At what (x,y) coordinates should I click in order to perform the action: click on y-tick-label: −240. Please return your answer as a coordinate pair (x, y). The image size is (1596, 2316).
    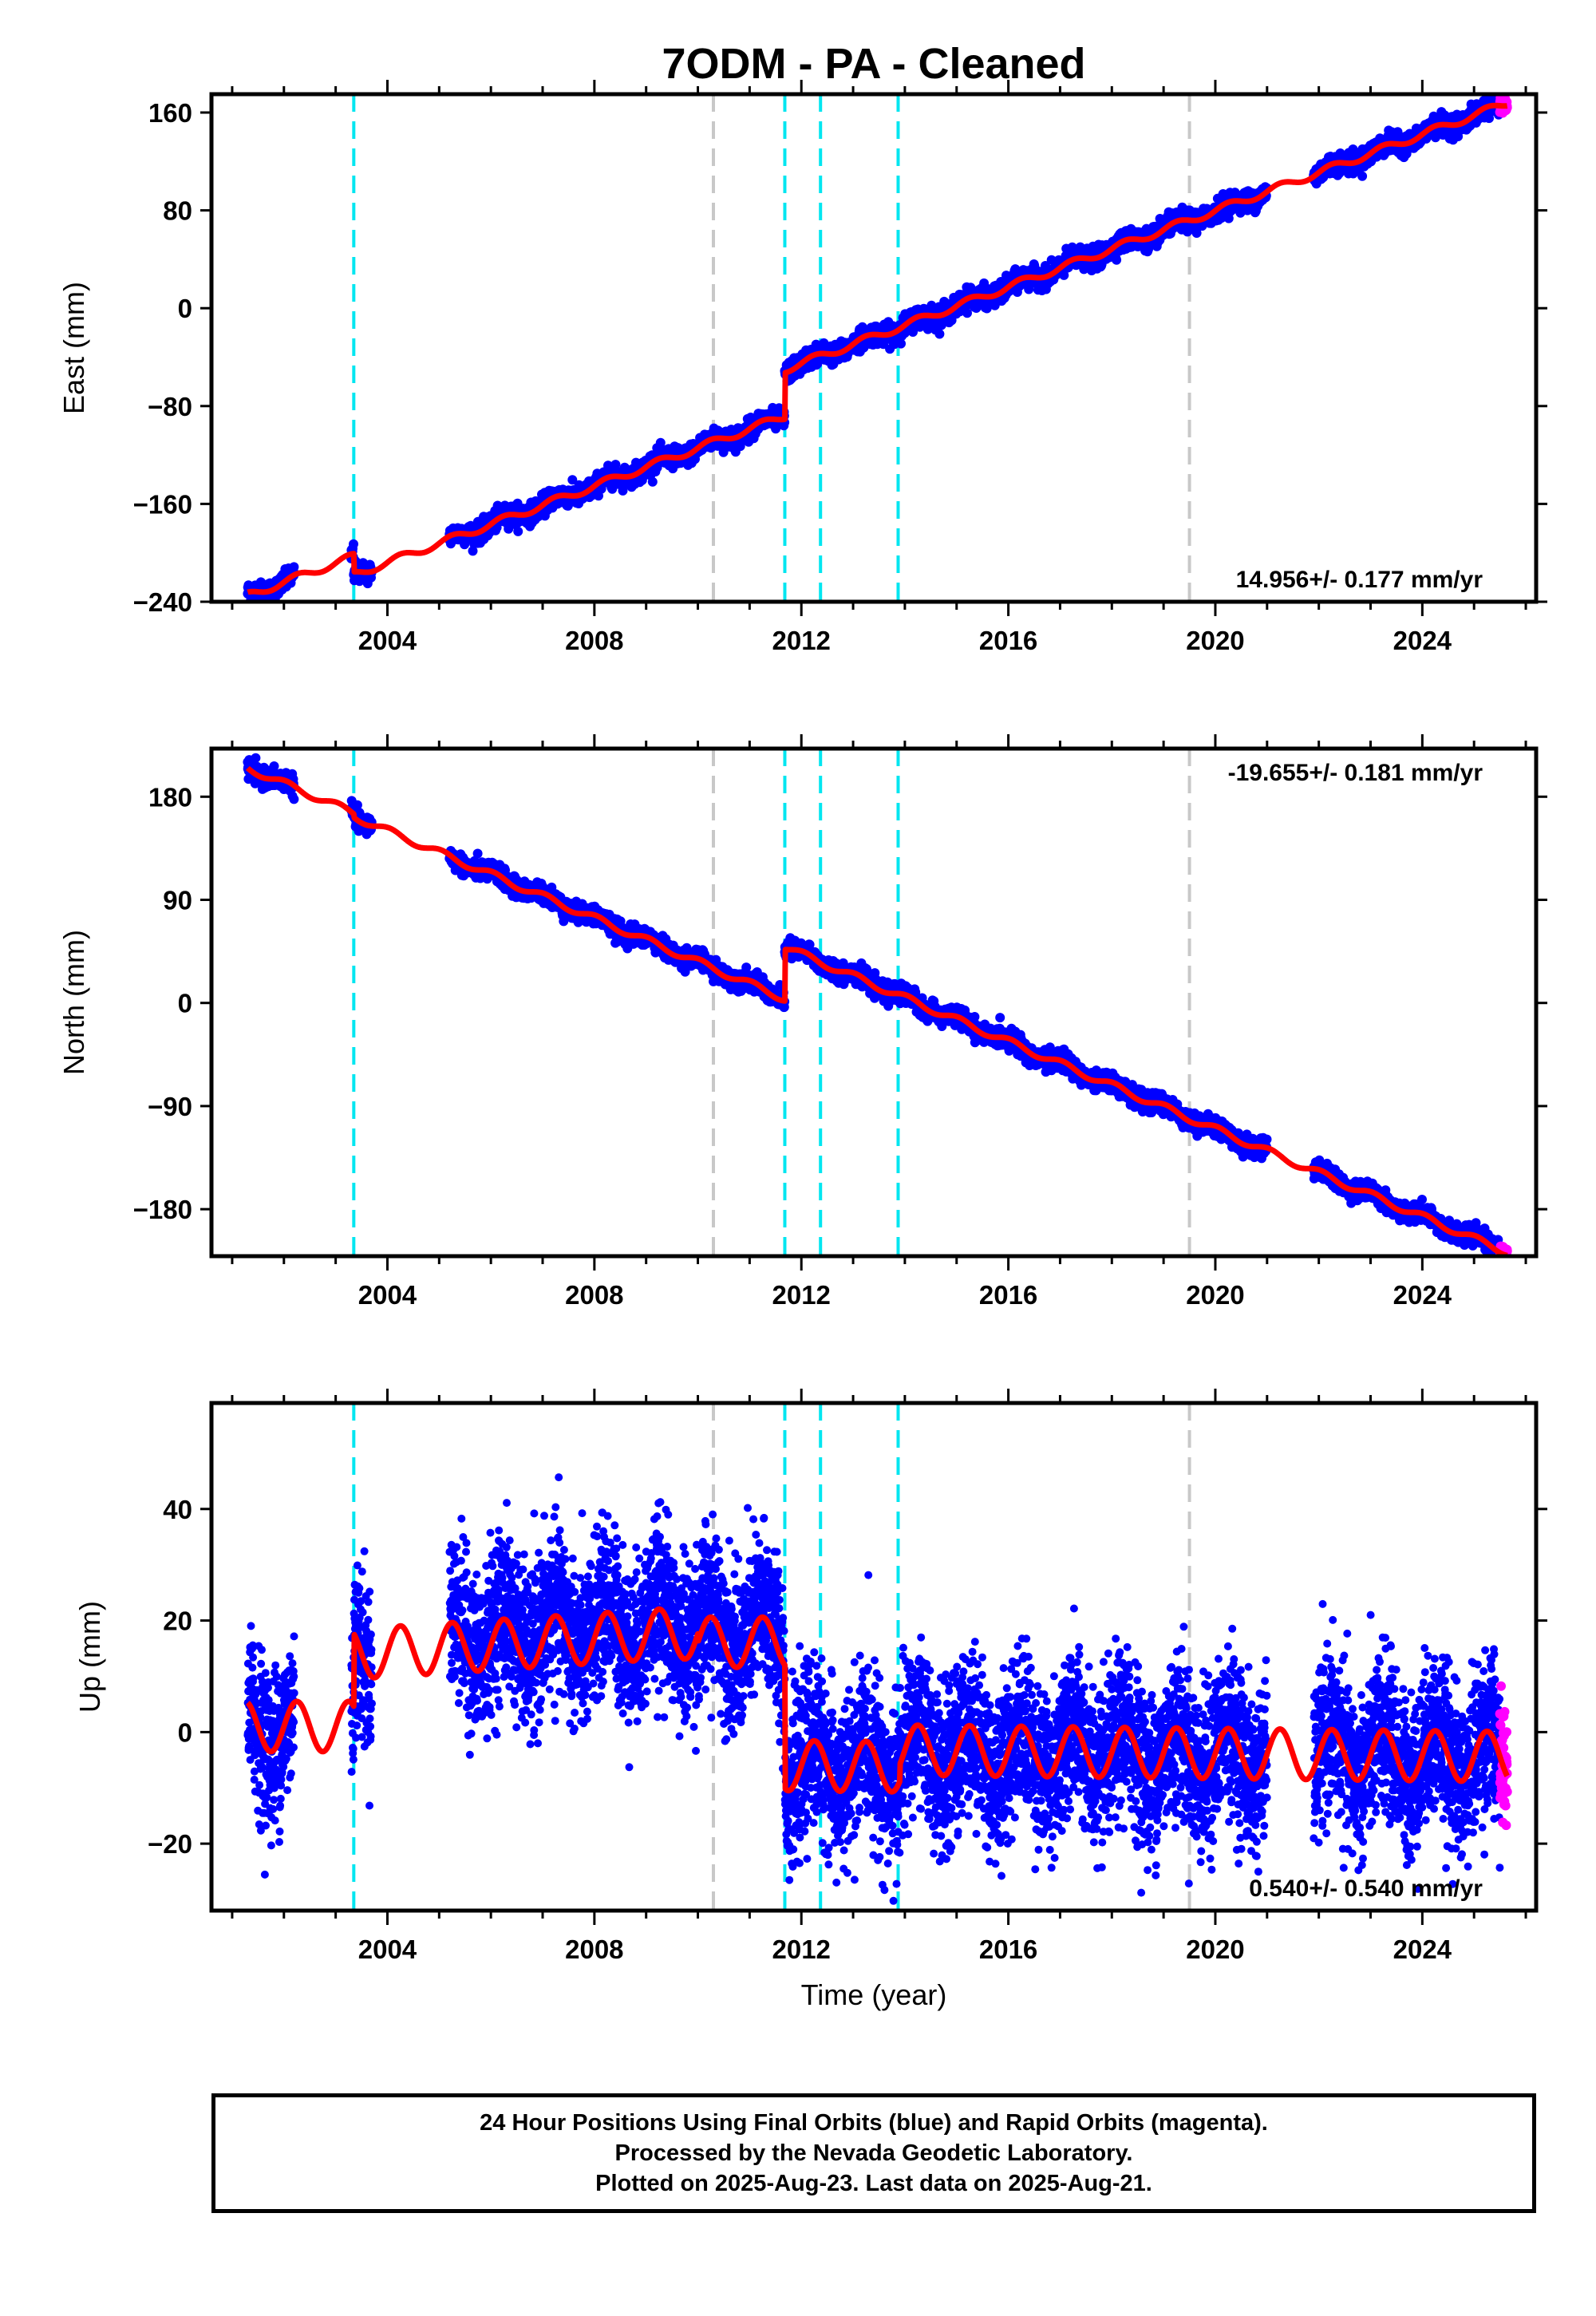
    Looking at the image, I should click on (162, 602).